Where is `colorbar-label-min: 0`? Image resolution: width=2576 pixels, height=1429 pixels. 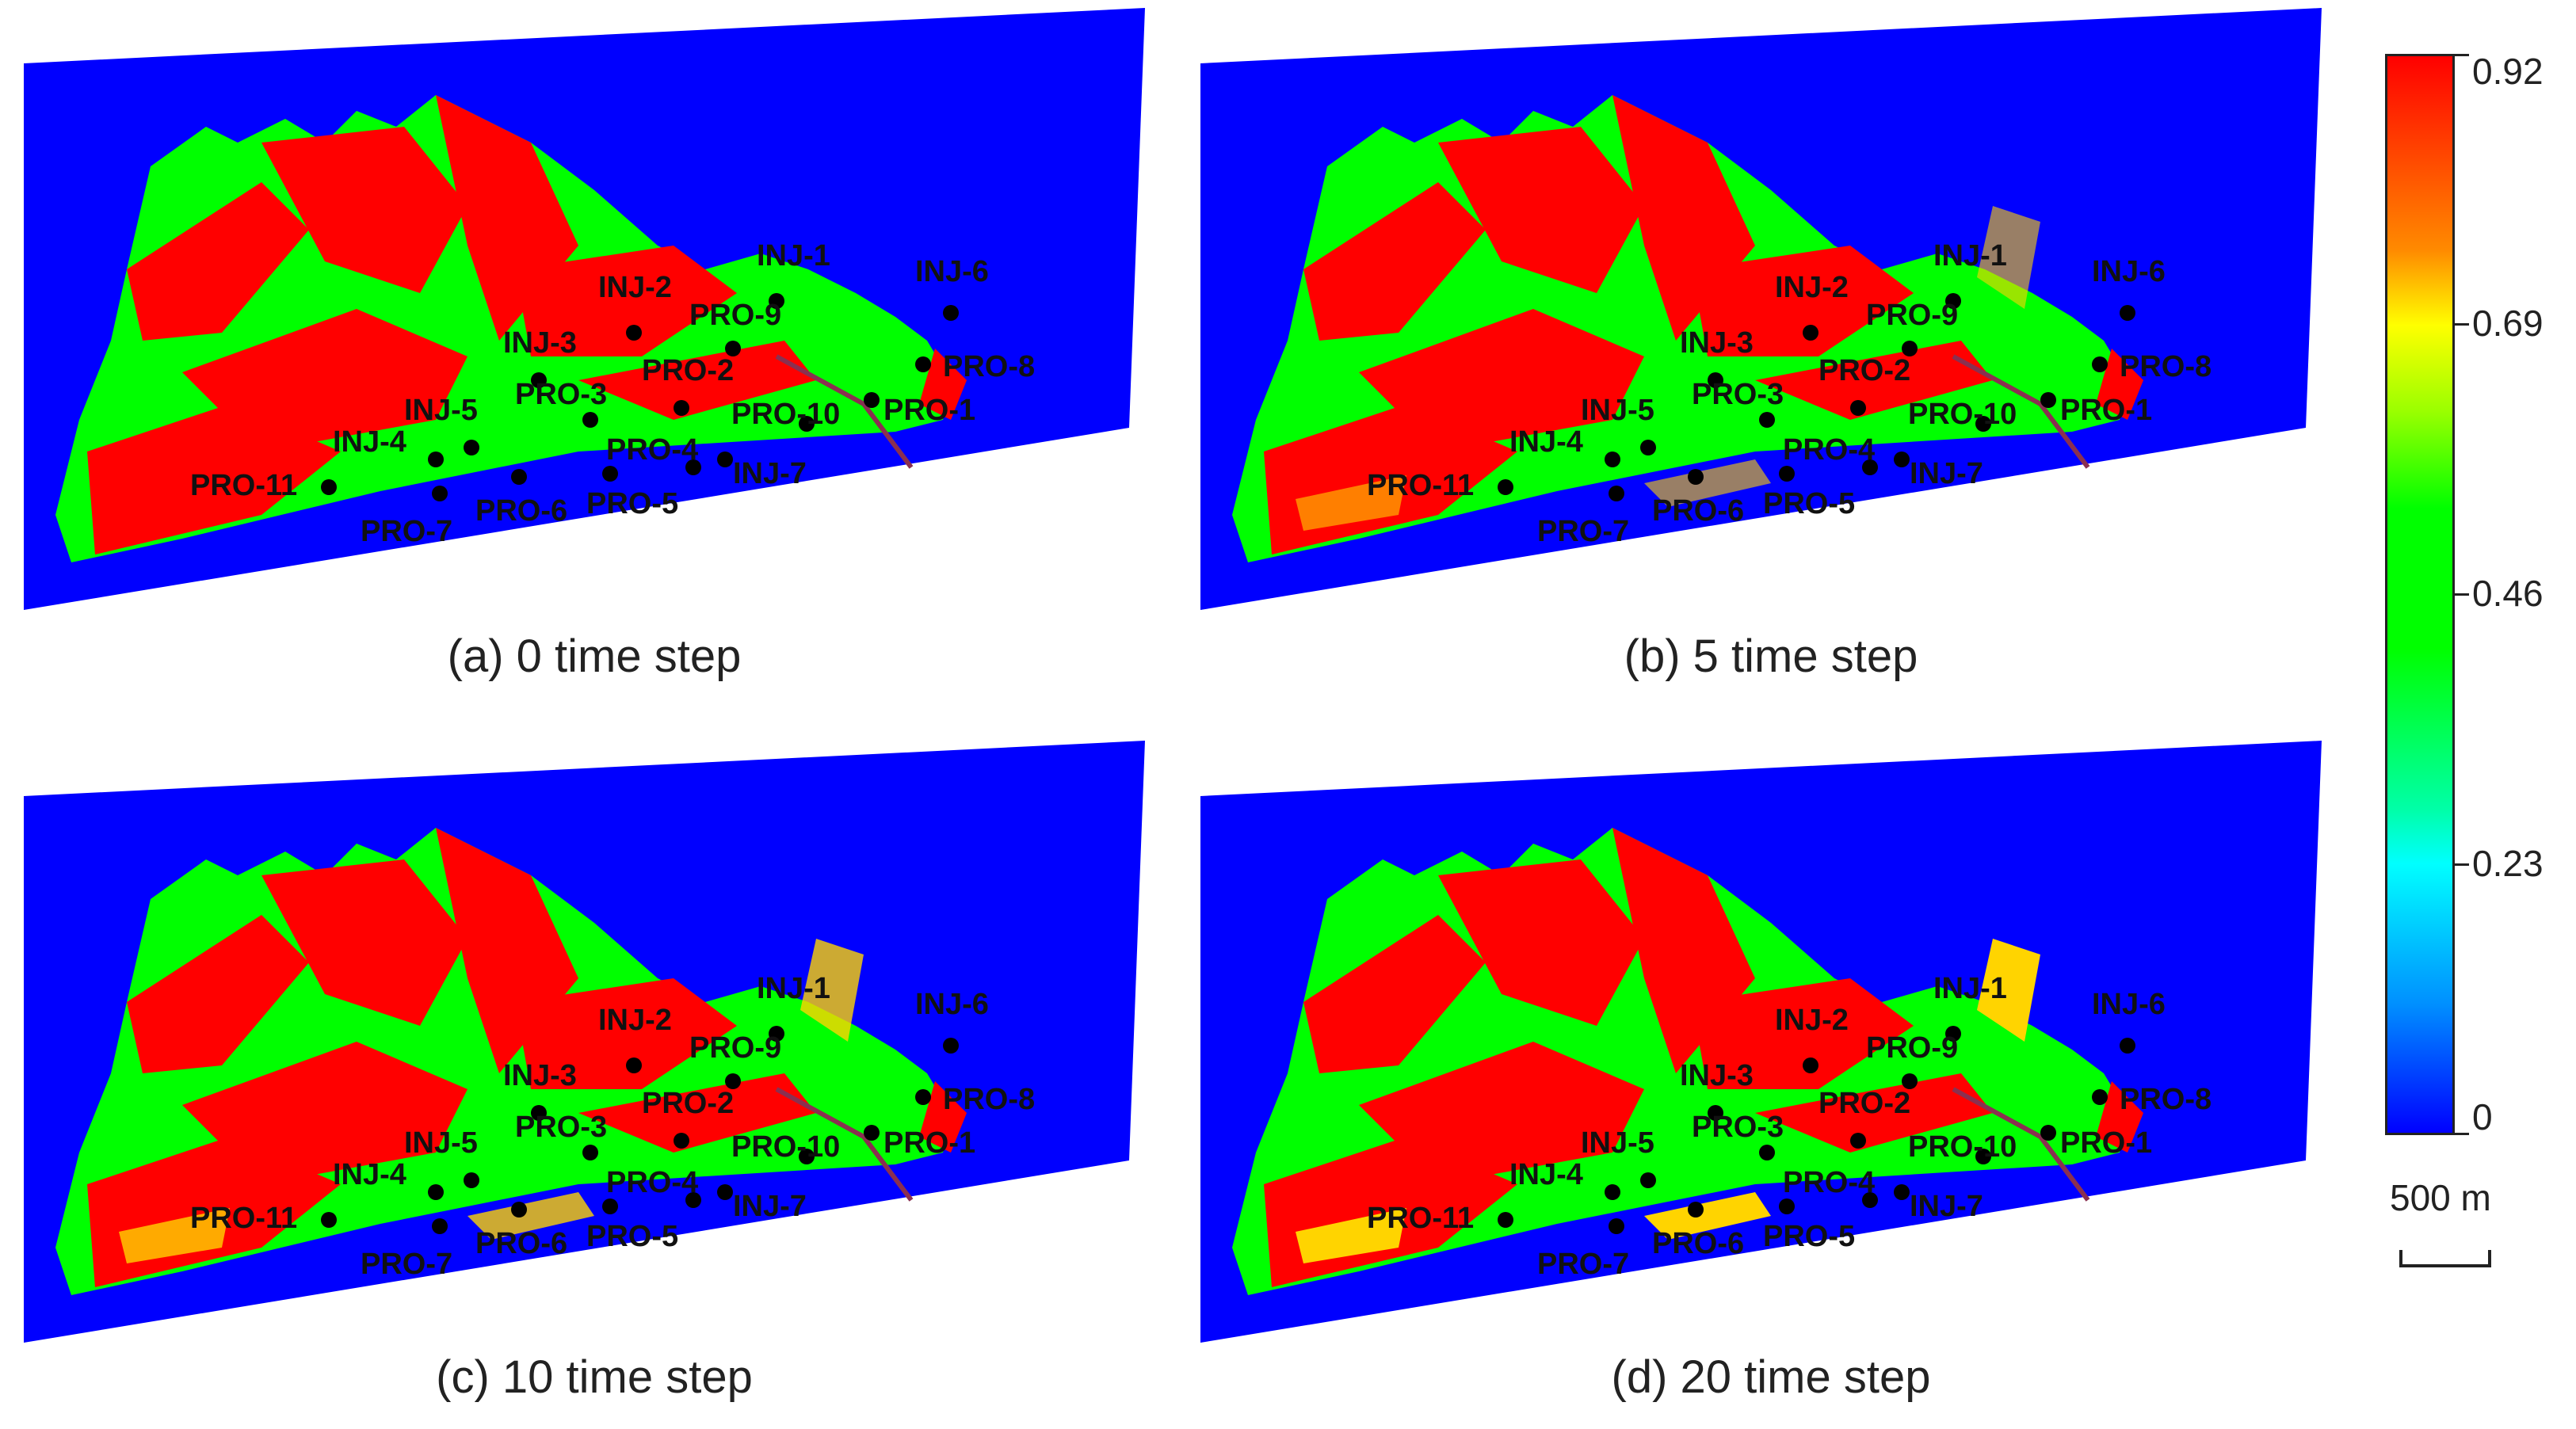 colorbar-label-min: 0 is located at coordinates (2482, 1116).